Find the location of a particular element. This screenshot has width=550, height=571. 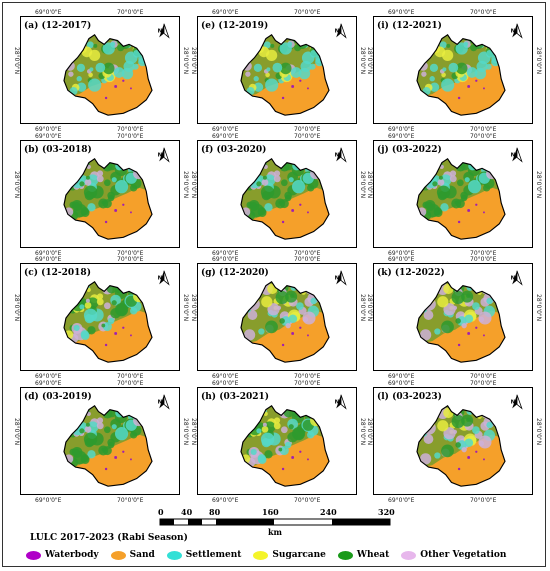

panel-label: (k) (12-2022) is located at coordinates (411, 273).